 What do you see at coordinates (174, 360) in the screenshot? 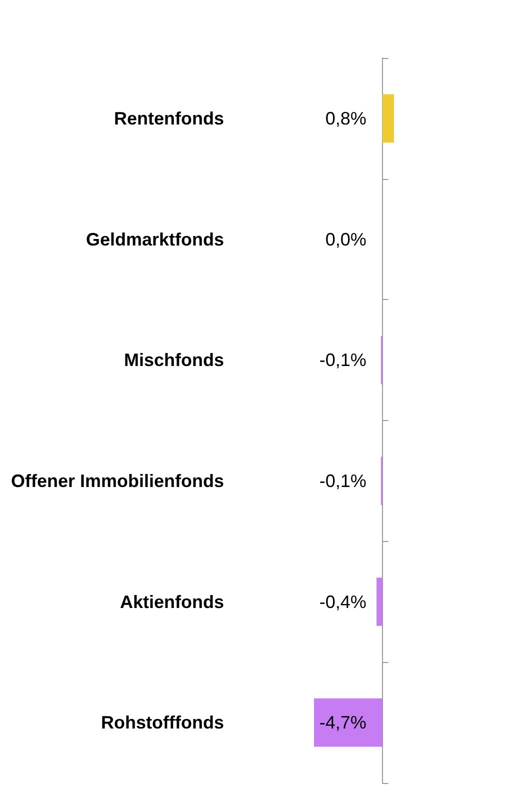
I see `y-tick-label: Mischfonds` at bounding box center [174, 360].